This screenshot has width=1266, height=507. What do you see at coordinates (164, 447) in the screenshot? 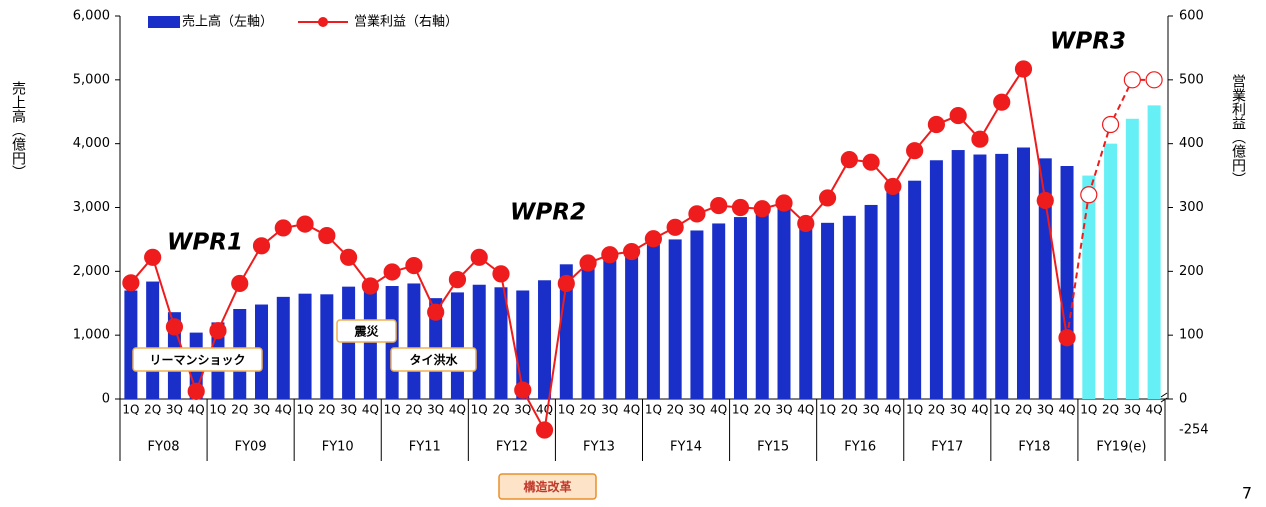
I see `group-label: FY08` at bounding box center [164, 447].